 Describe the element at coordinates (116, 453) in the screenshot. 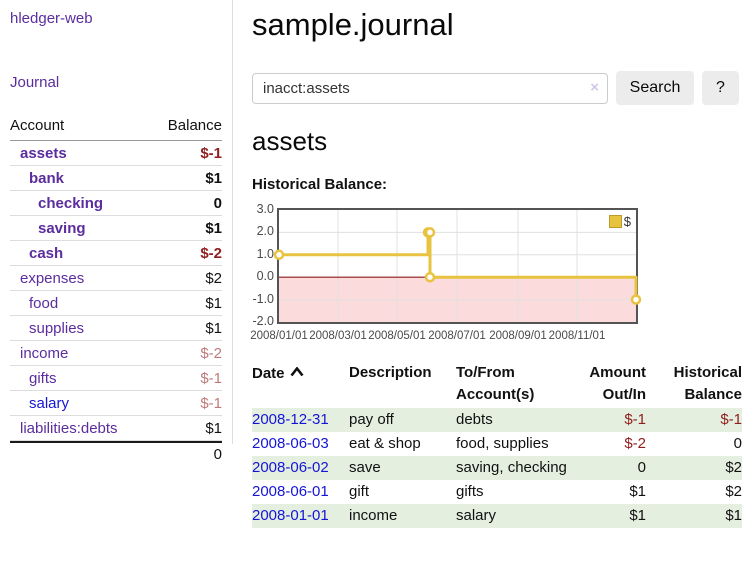

I see `accounts-total-row: 0` at that location.